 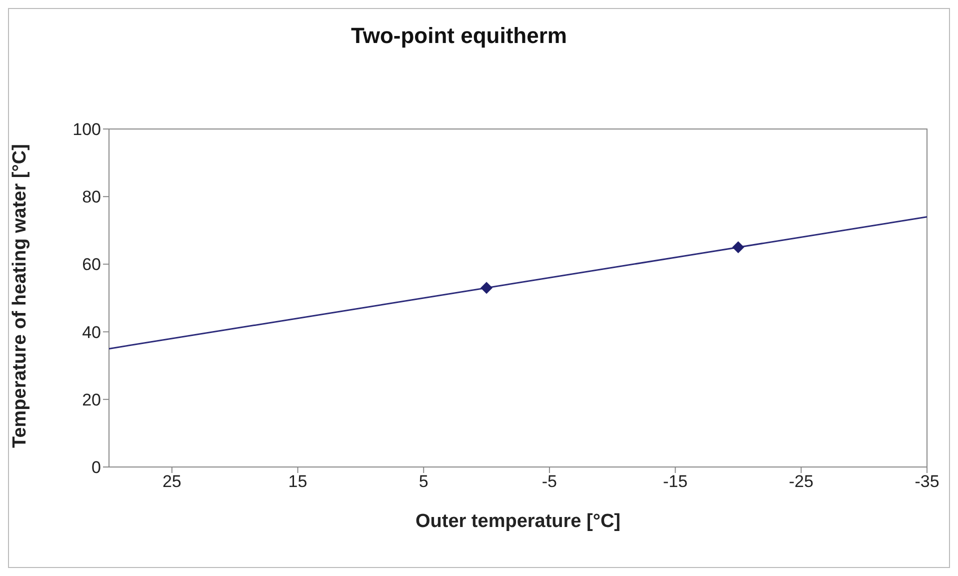 I want to click on y-tick-label: 100, so click(x=86, y=130).